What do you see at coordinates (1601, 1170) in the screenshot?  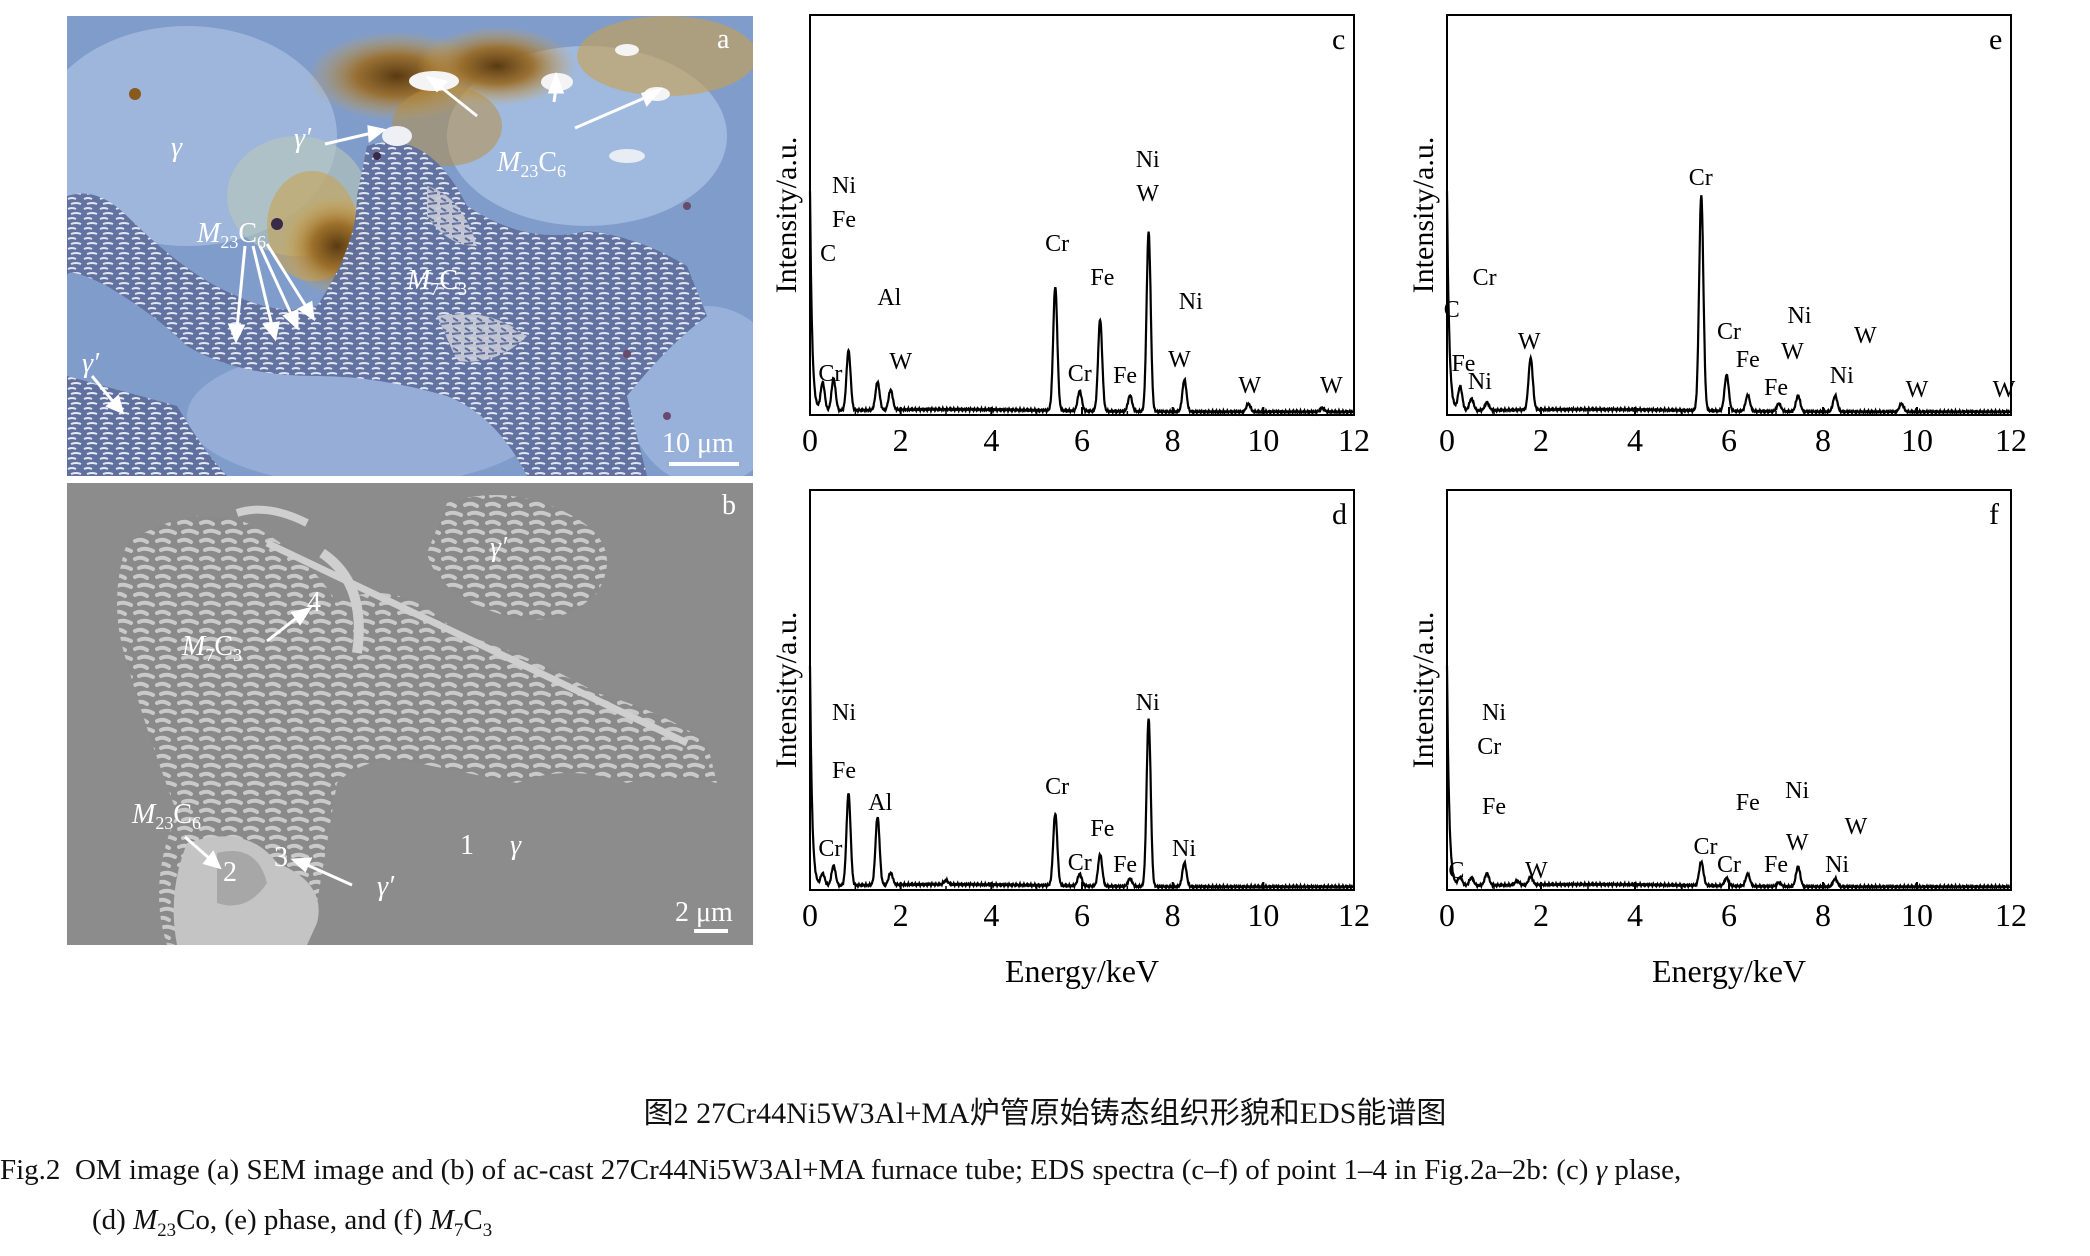 I see `caption-gamma: γ` at bounding box center [1601, 1170].